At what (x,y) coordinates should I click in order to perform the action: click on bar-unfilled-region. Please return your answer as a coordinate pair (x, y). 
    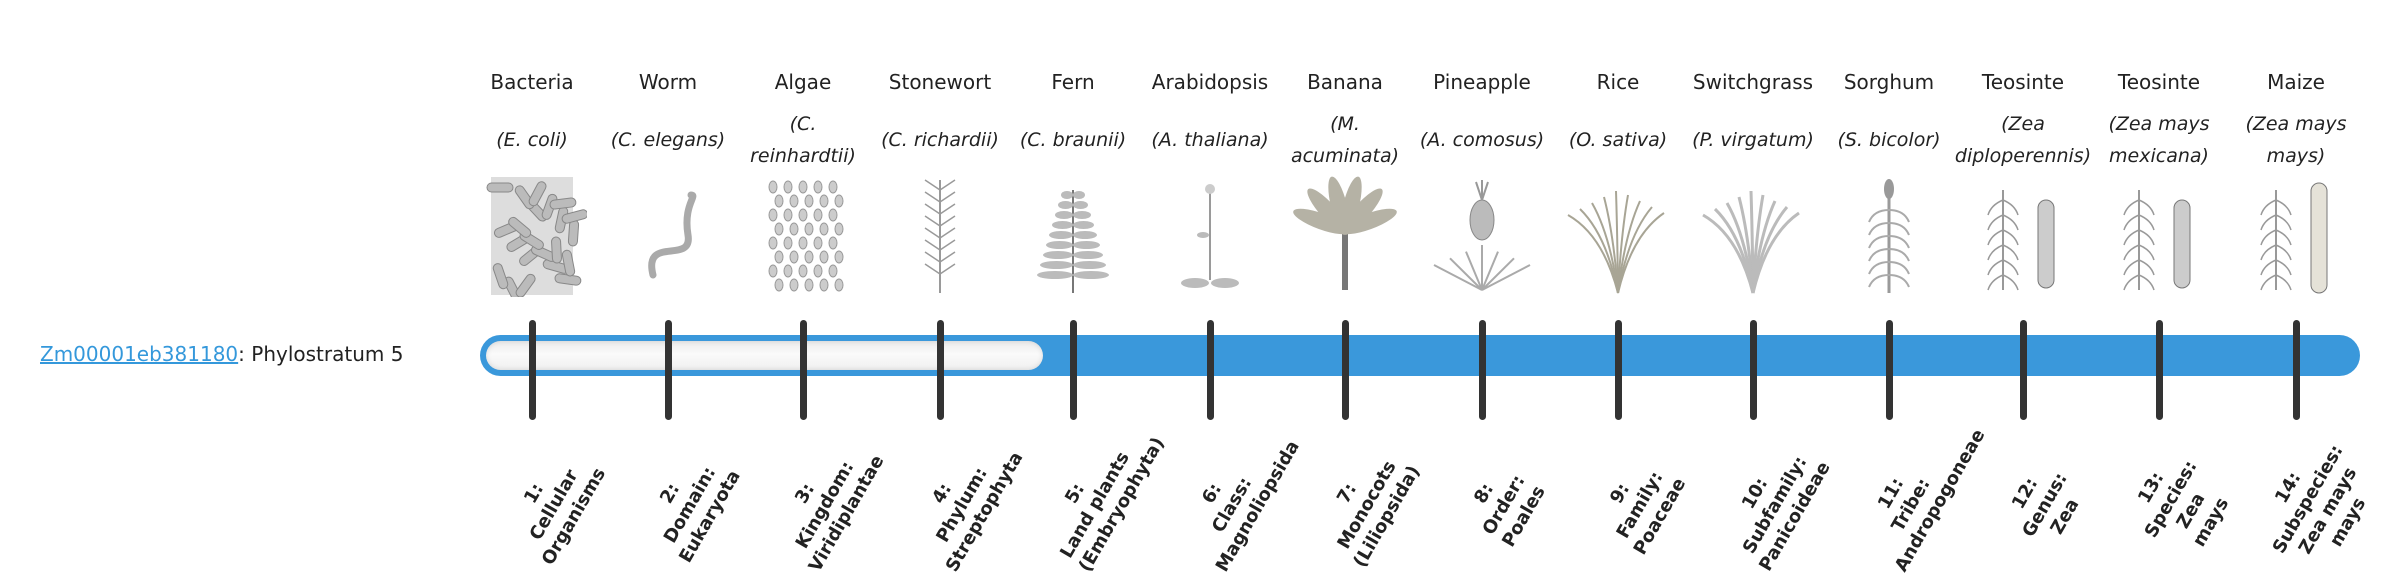
    Looking at the image, I should click on (764, 355).